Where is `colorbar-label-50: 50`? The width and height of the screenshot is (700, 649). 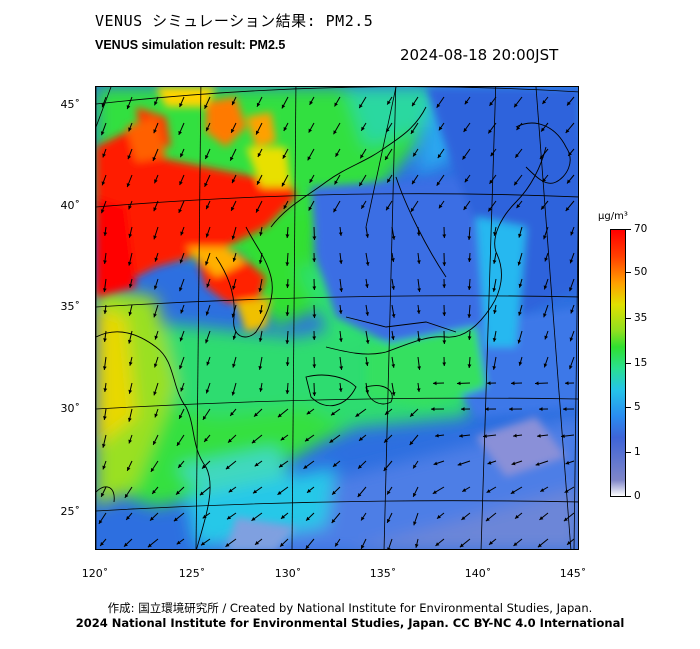
colorbar-label-50: 50 is located at coordinates (641, 272).